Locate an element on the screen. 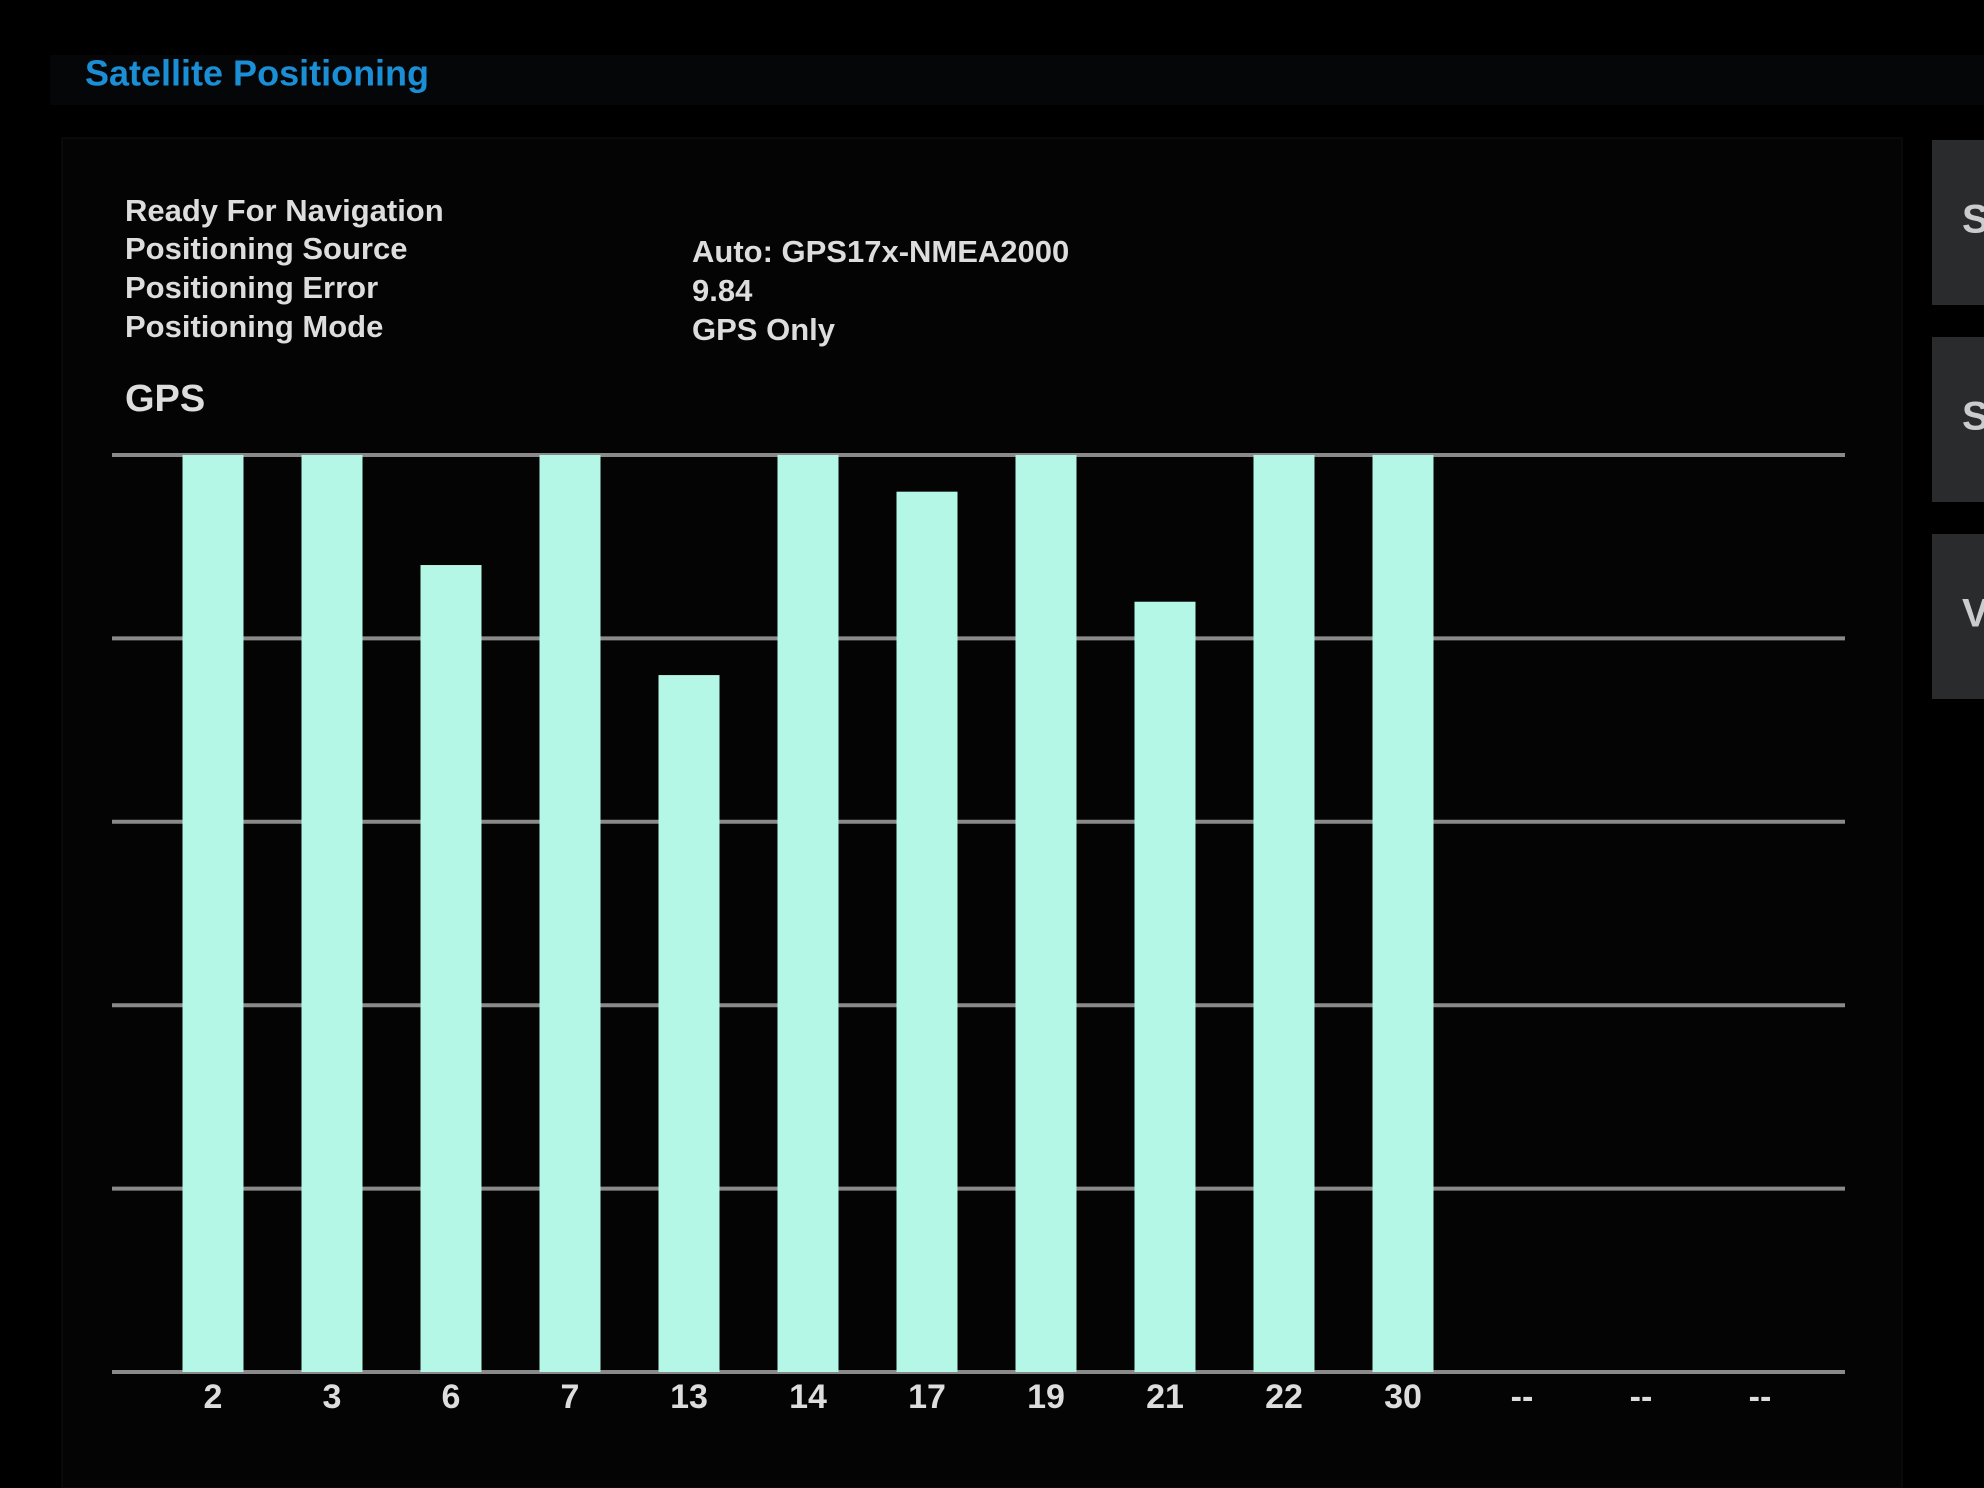 This screenshot has height=1488, width=1984. status-value: 9.84 is located at coordinates (722, 290).